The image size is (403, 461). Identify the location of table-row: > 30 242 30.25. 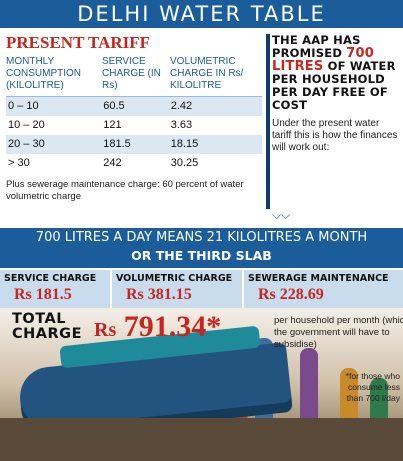
(134, 163).